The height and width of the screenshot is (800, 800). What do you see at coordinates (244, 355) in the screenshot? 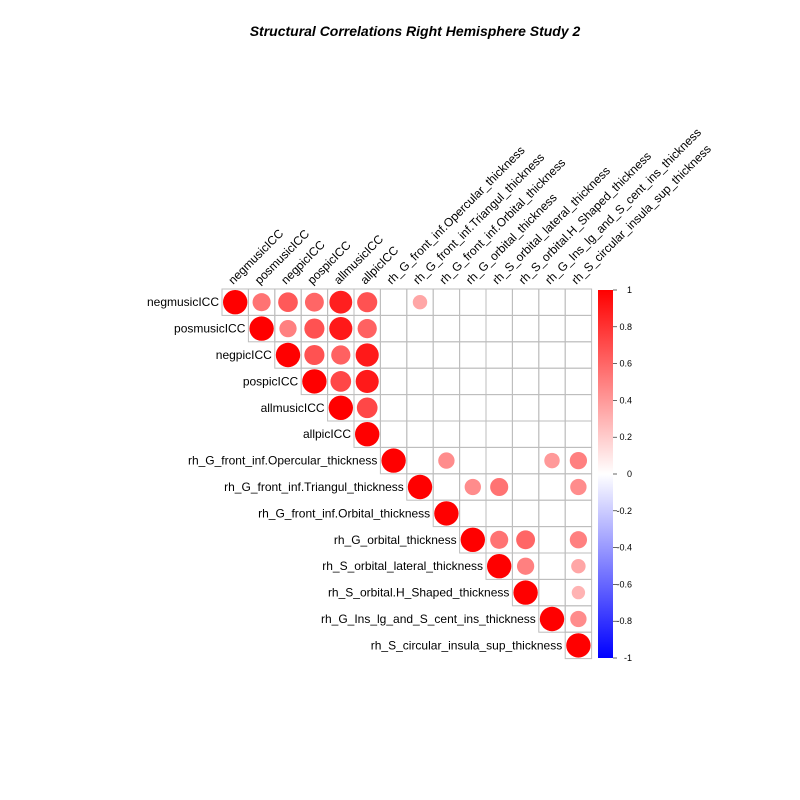
I see `row-label: negpicICC` at bounding box center [244, 355].